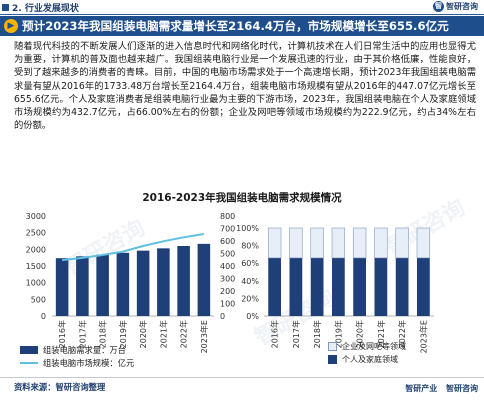  I want to click on y-pct-tick-label: 0%, so click(252, 316).